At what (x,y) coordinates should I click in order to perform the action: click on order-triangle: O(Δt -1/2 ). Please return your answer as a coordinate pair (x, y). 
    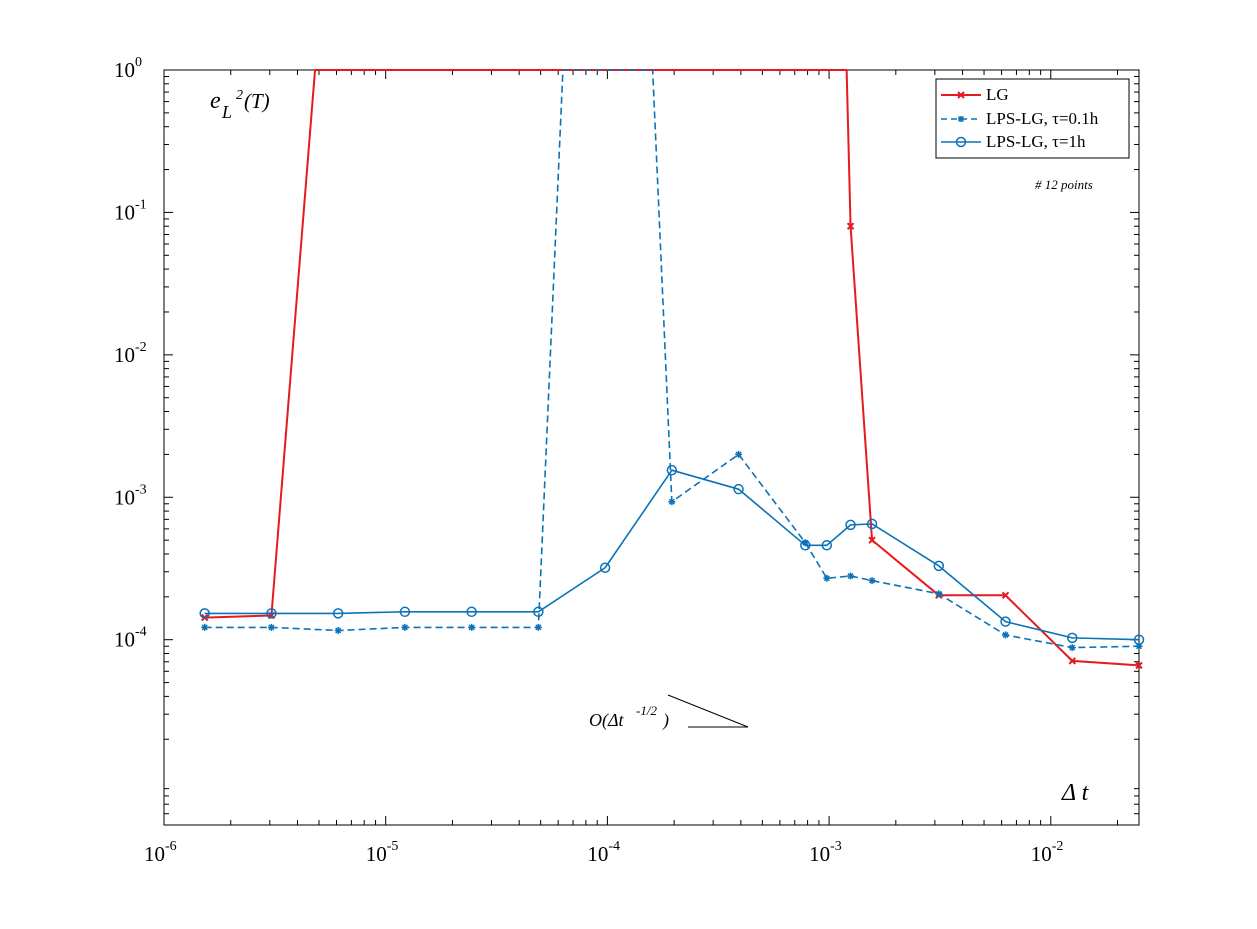
    Looking at the image, I should click on (669, 712).